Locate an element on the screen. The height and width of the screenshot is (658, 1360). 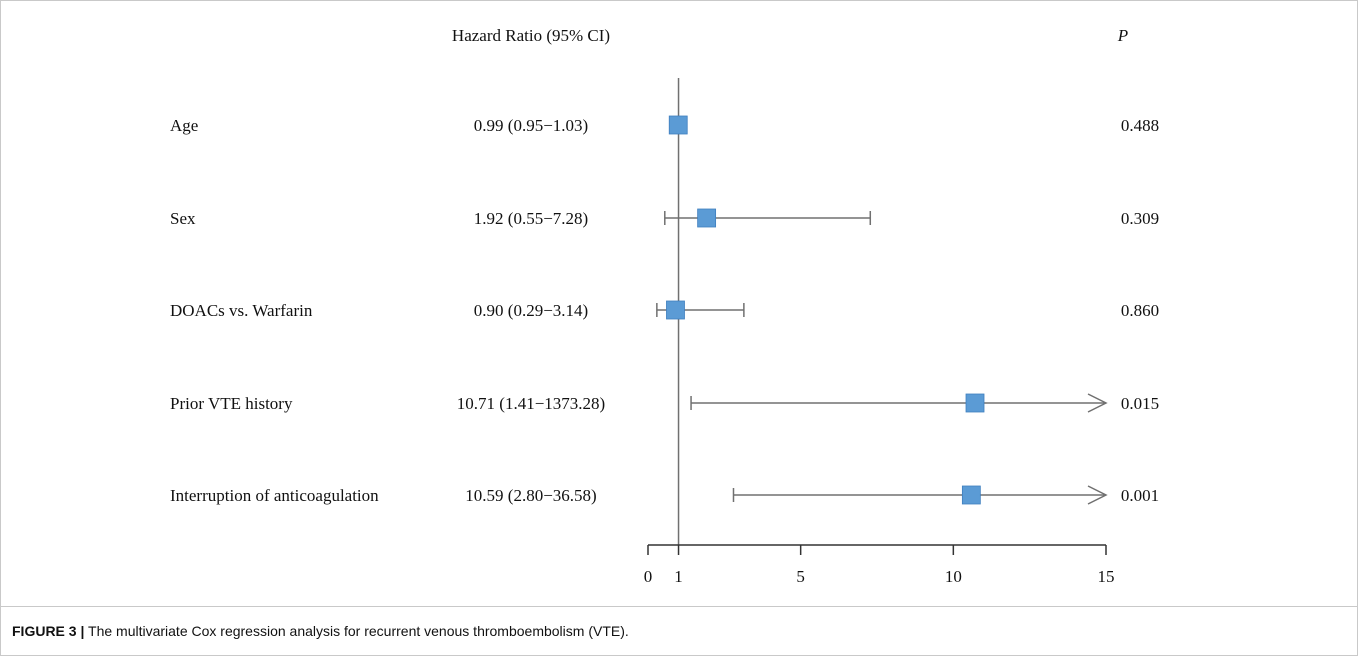
row-estimate-text: 0.99 (0.95−1.03) is located at coordinates (531, 125).